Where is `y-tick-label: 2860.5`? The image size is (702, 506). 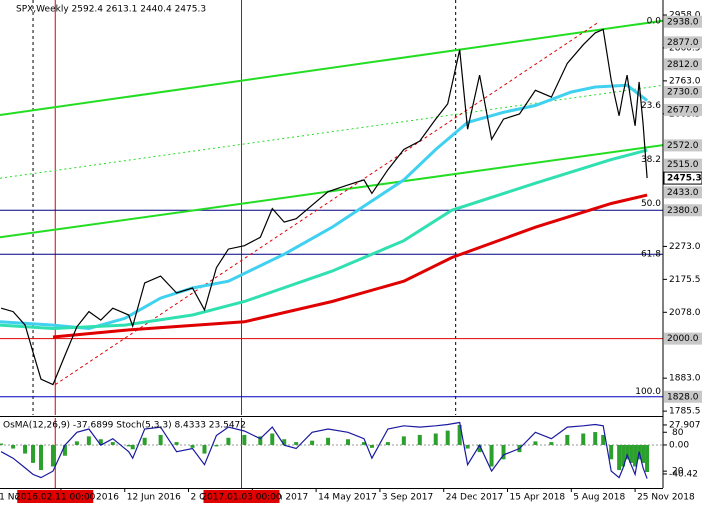 y-tick-label: 2860.5 is located at coordinates (685, 48).